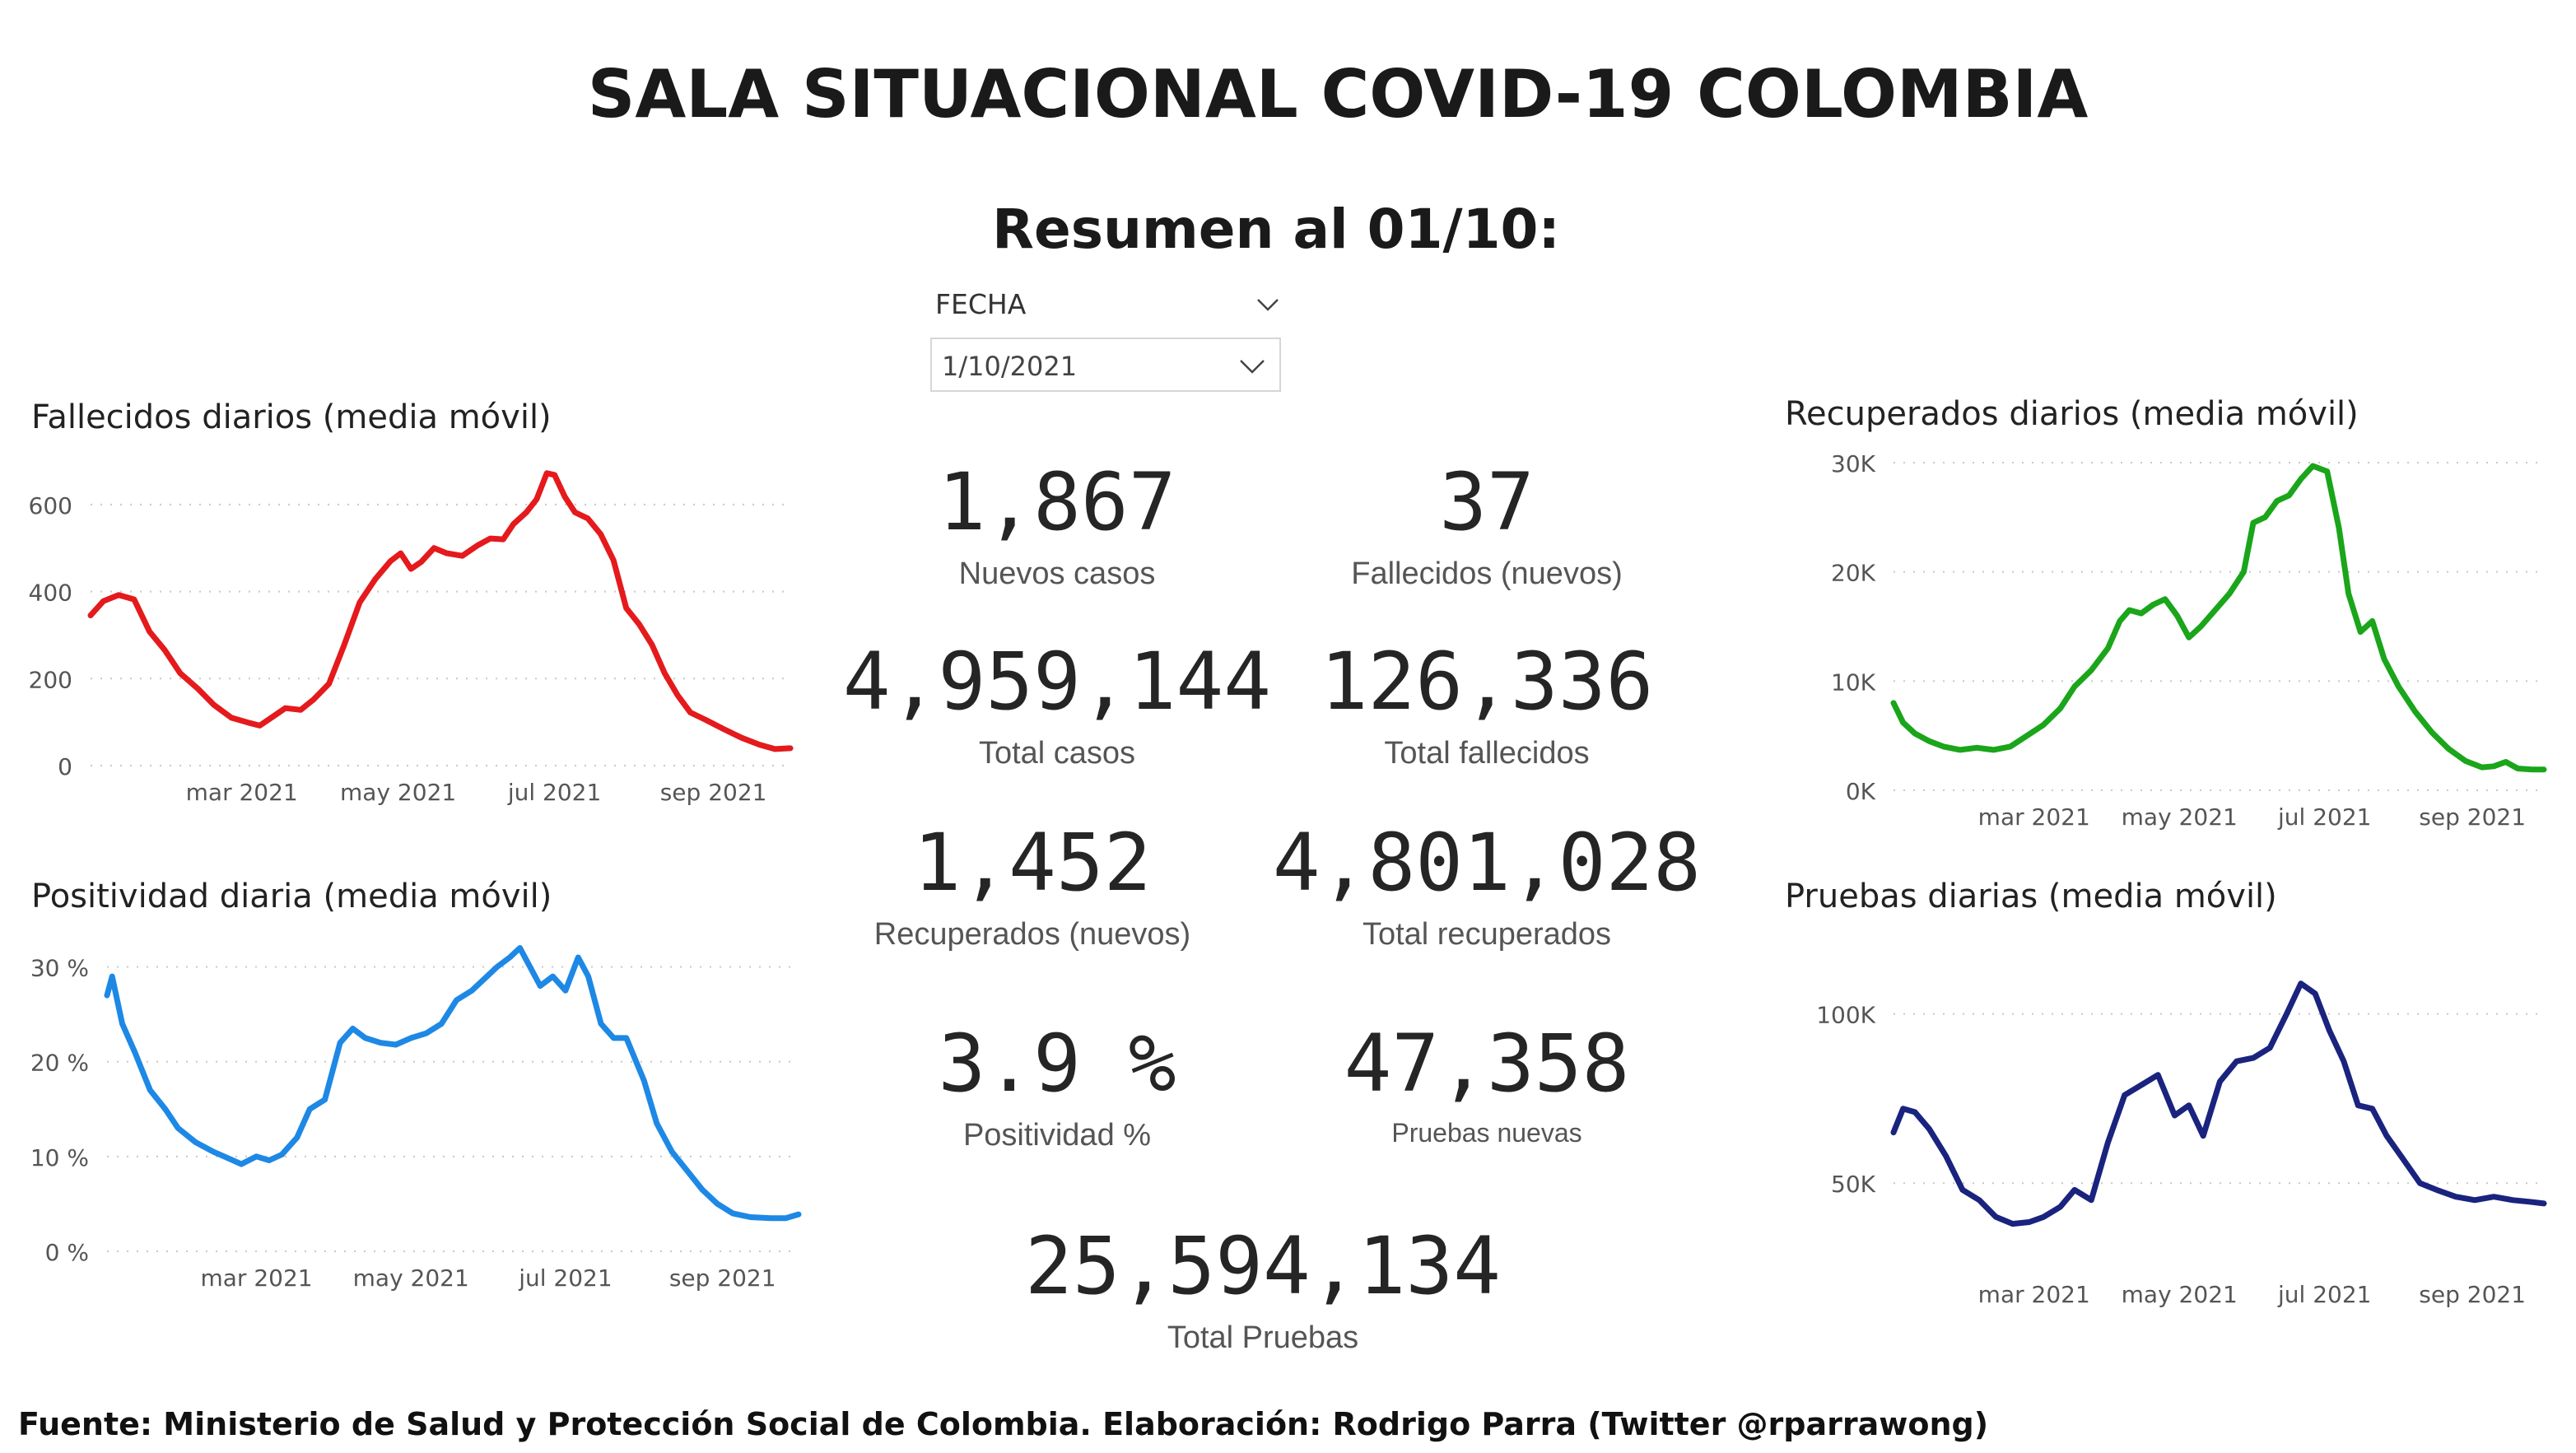 This screenshot has width=2576, height=1453. I want to click on kpi-fallecidos-nuevos: 37 Fallecidos (nuevos), so click(1486, 527).